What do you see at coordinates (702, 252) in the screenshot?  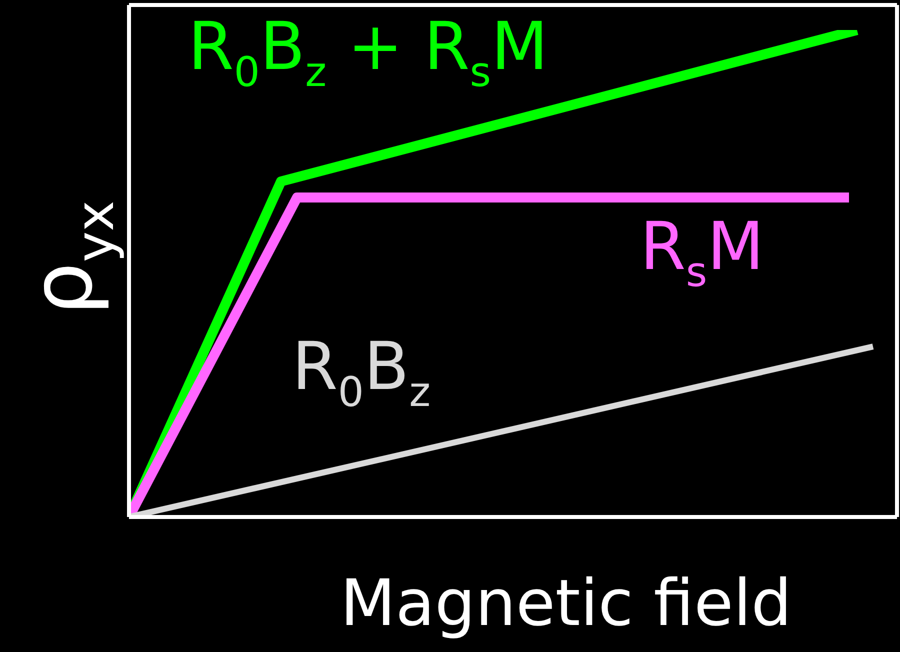 I see `series-label: R$_{s}$M` at bounding box center [702, 252].